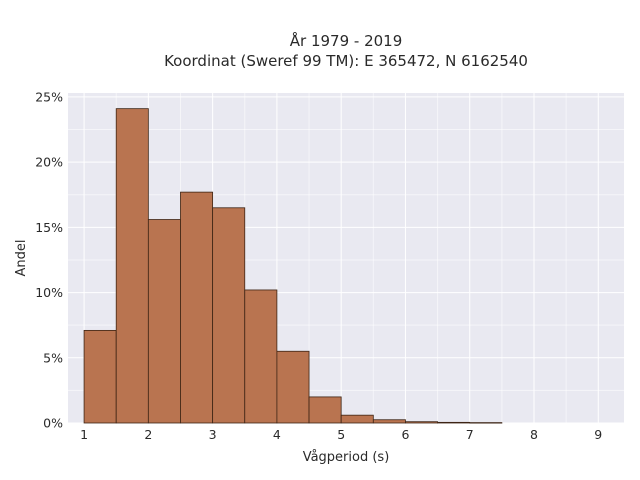 This screenshot has width=640, height=480. Describe the element at coordinates (405, 434) in the screenshot. I see `x-tick-label: 6` at that location.